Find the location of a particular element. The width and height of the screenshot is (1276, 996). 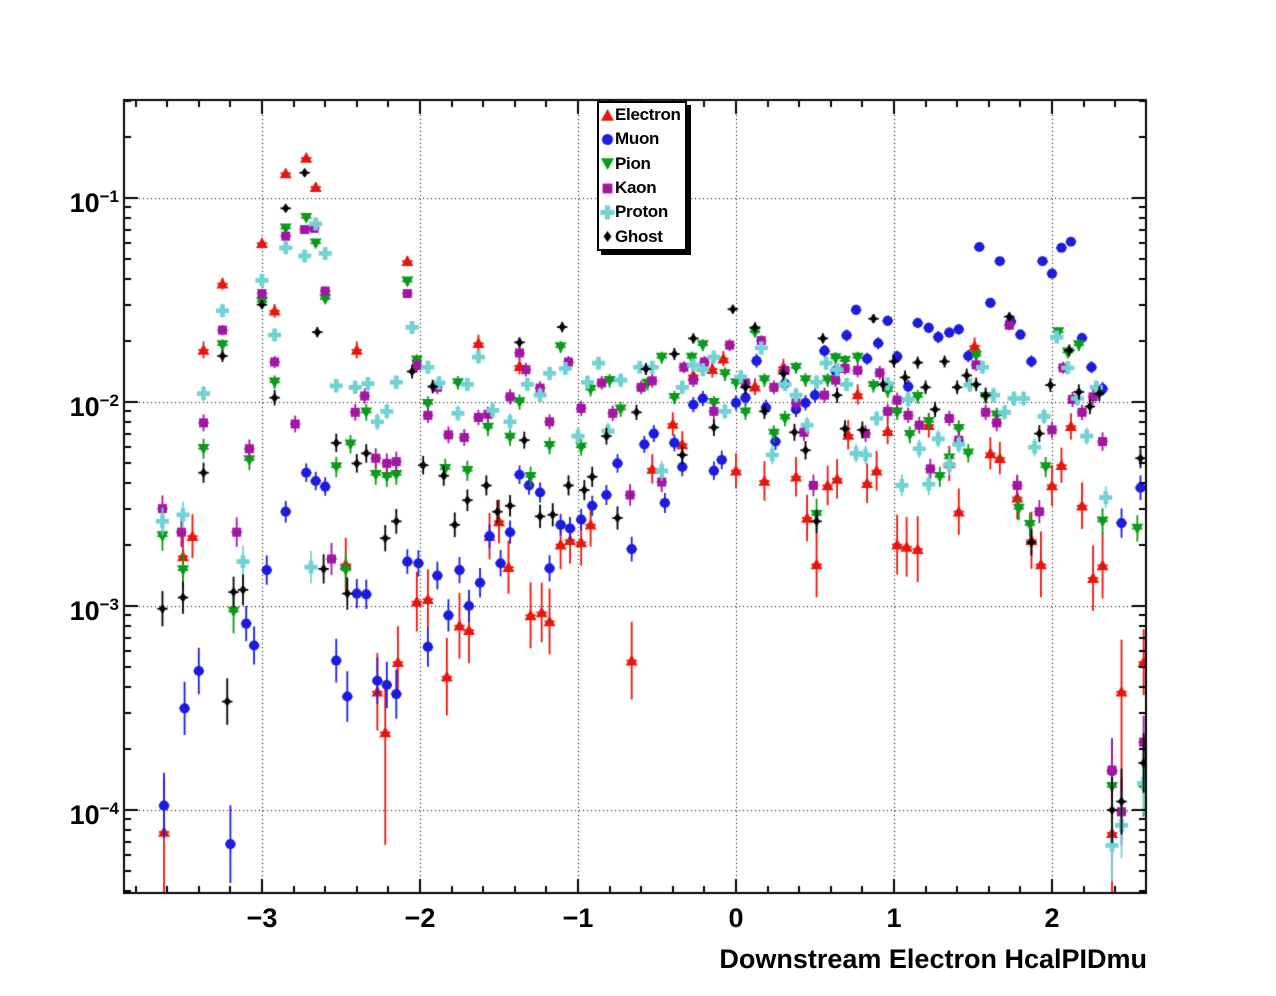

legend-item-proton: Proton is located at coordinates (642, 212).